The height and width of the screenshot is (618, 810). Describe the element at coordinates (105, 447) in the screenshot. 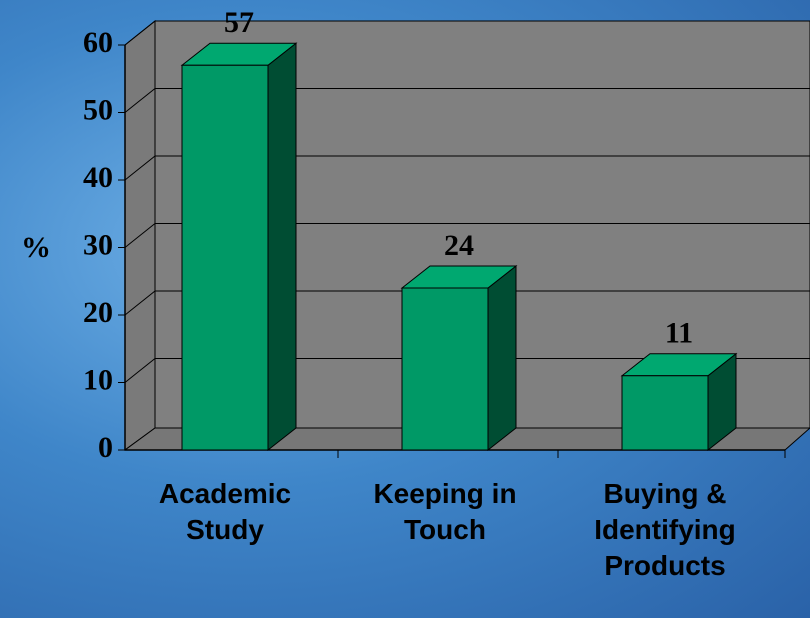

I see `y-tick-label: 0` at that location.